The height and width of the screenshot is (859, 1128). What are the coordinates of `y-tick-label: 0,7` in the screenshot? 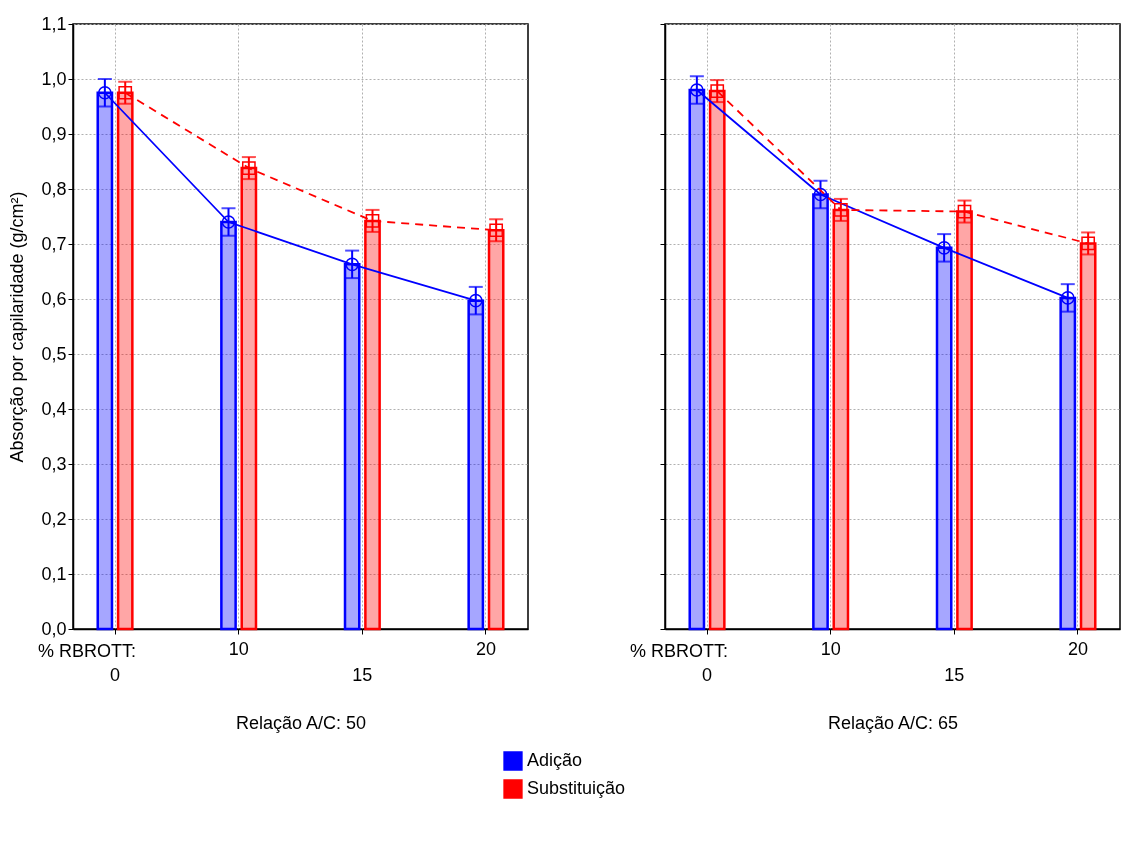 It's located at (54, 243).